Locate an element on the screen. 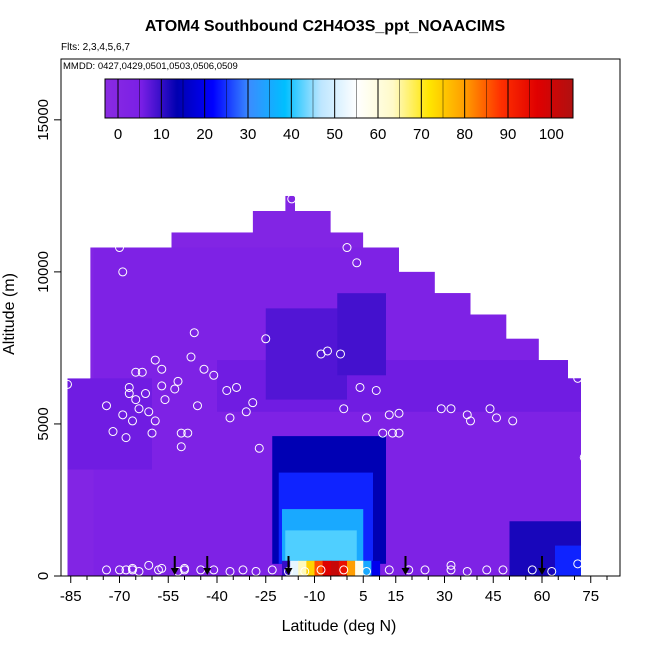  colorbar-tick-label: 20 is located at coordinates (204, 134).